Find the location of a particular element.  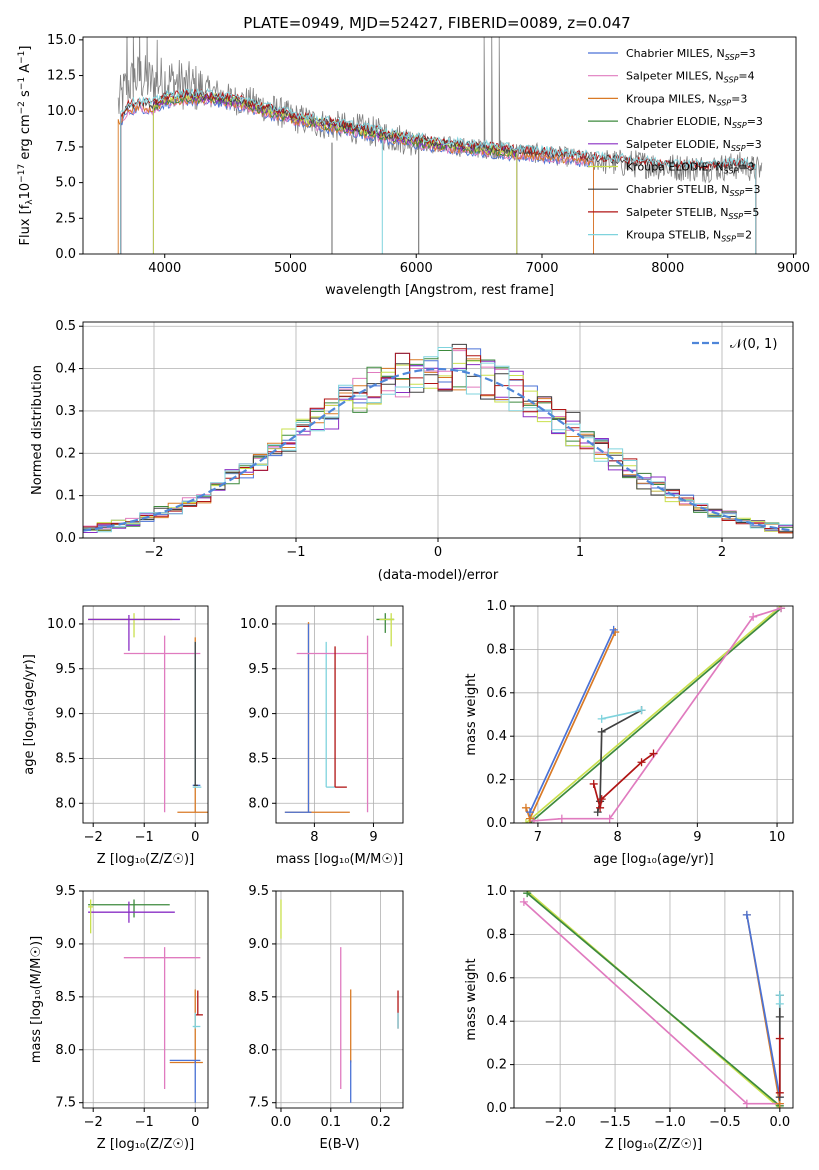

spectrum-xtick-label-2: 6000 is located at coordinates (416, 268).